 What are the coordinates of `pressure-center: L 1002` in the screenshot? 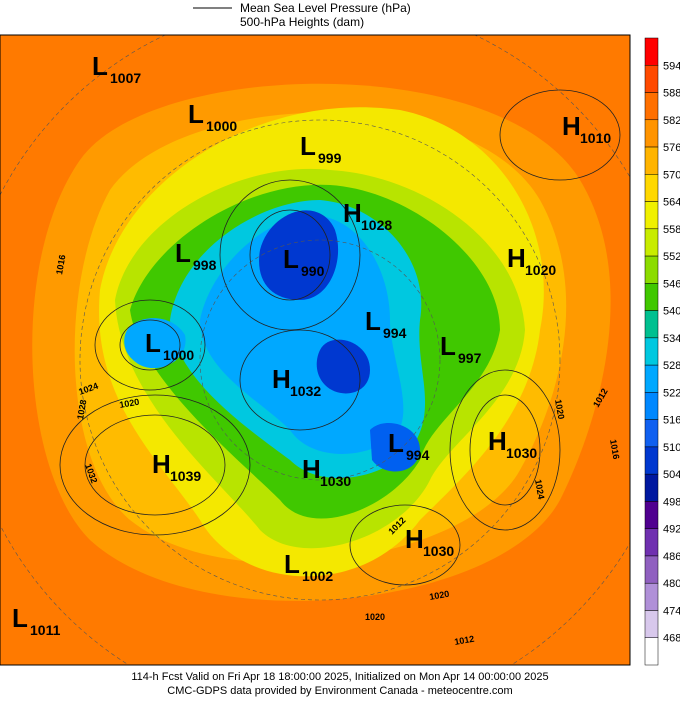 It's located at (308, 566).